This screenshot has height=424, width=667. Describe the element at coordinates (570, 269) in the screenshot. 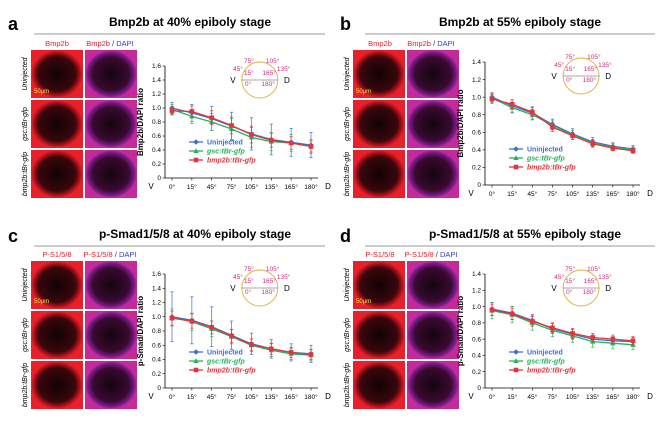

I see `inset-angle-label: 75°` at that location.